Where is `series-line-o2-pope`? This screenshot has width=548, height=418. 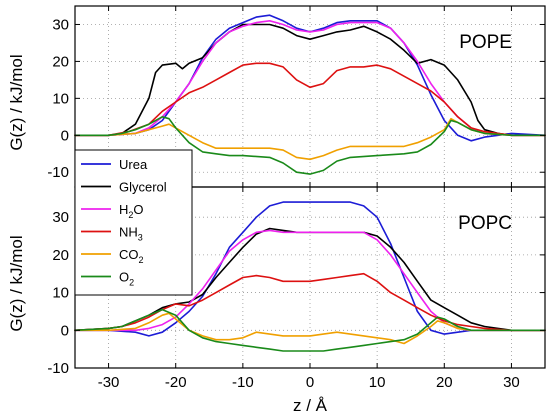 series-line-o2-pope is located at coordinates (310, 145).